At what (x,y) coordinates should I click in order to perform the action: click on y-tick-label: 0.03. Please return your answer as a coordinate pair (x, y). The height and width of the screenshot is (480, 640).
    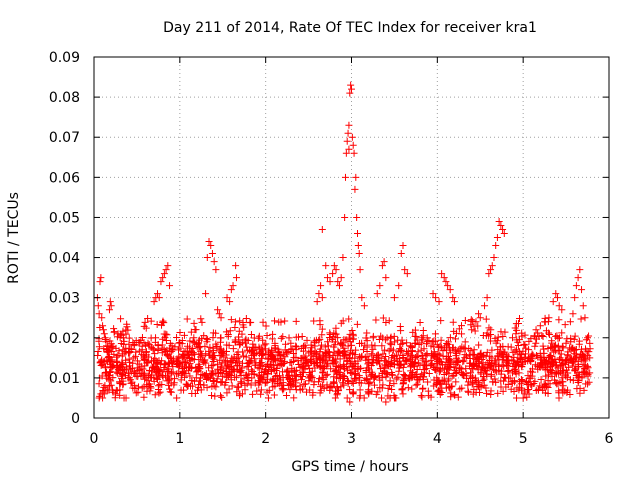
    Looking at the image, I should click on (64, 299).